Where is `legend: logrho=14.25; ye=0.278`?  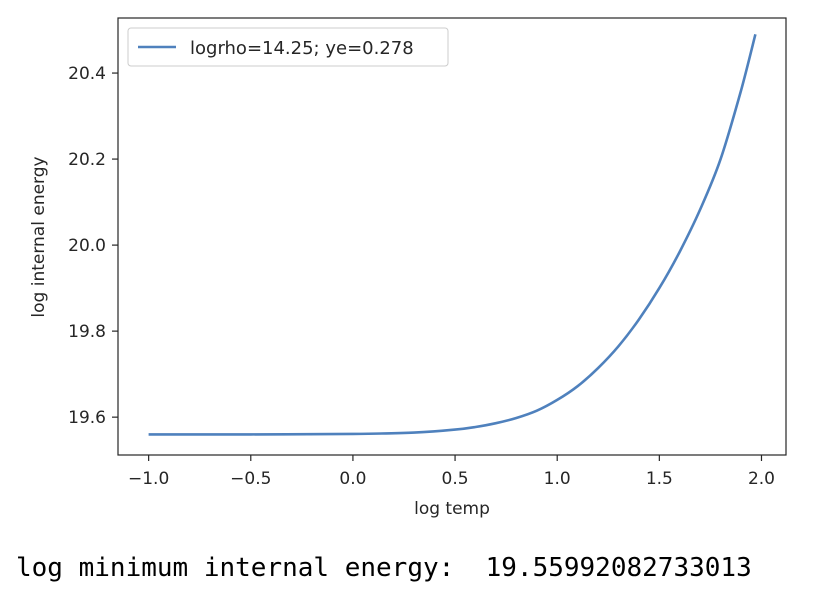 legend: logrho=14.25; ye=0.278 is located at coordinates (288, 47).